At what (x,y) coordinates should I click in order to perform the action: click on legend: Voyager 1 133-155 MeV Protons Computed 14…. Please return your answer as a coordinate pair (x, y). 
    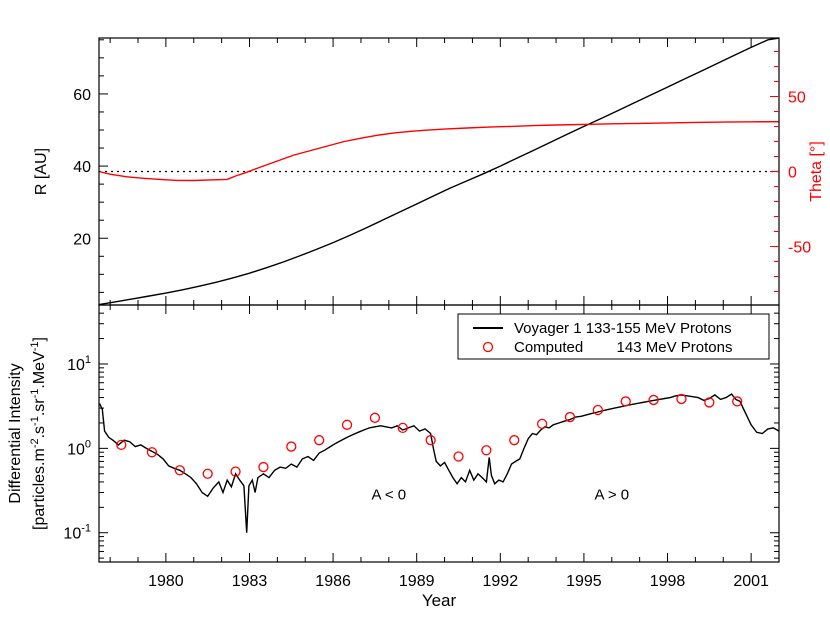
    Looking at the image, I should click on (613, 336).